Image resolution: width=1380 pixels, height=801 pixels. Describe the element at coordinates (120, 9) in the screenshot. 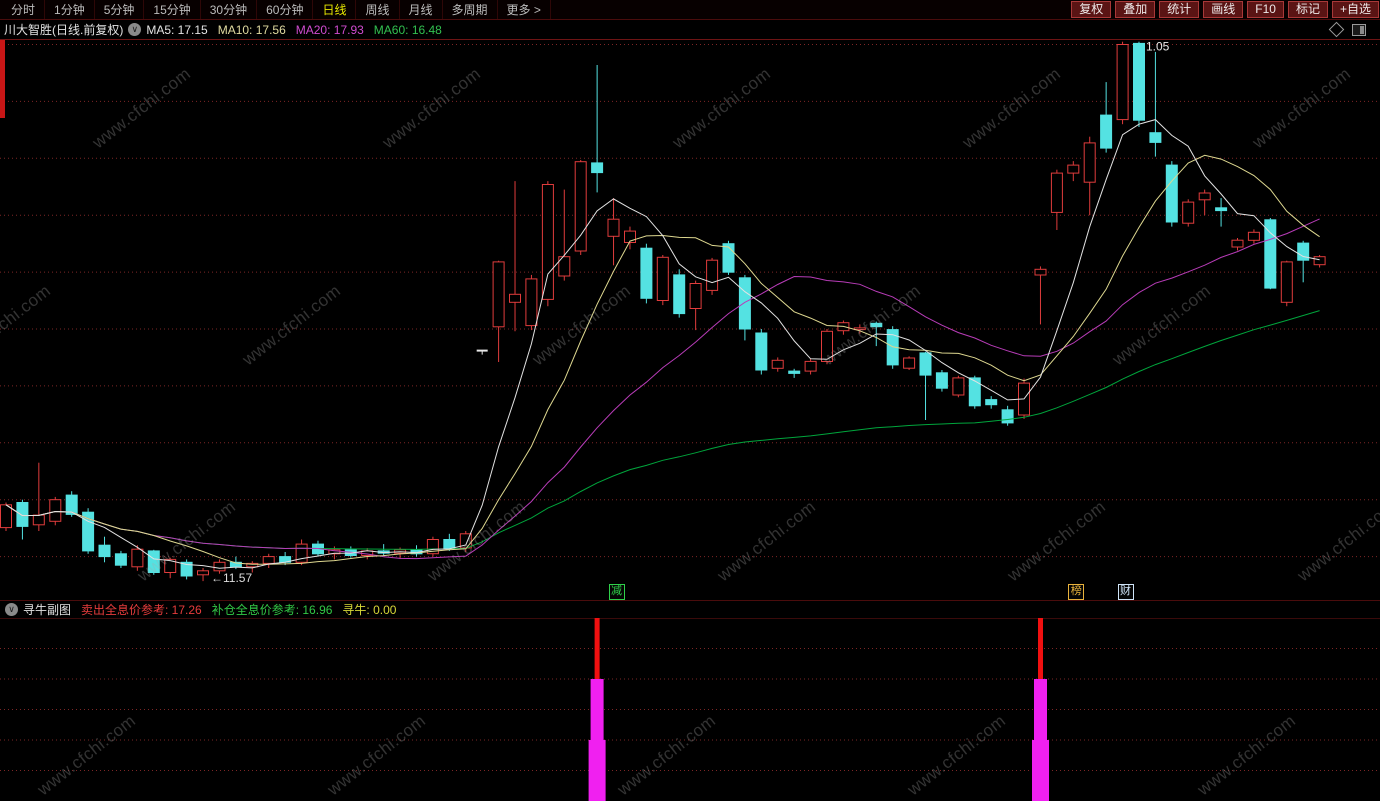

I see `period-item: 5分钟` at that location.